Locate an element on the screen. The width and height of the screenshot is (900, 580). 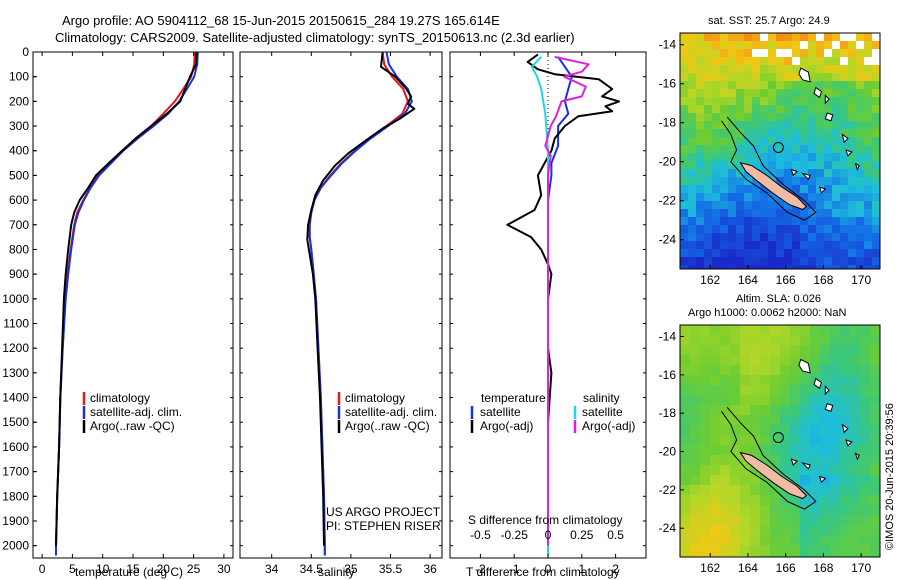
depth-tick-label: 1500 is located at coordinates (15, 422).